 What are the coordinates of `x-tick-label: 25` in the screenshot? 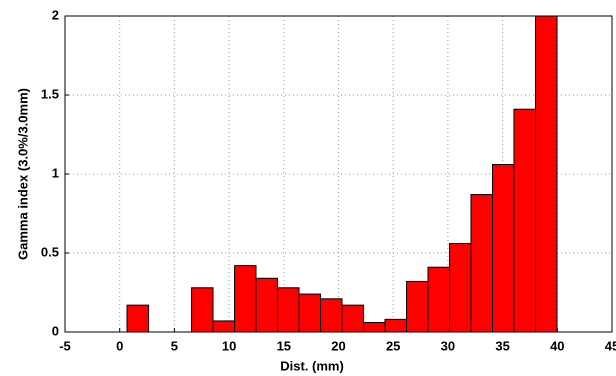 It's located at (393, 345).